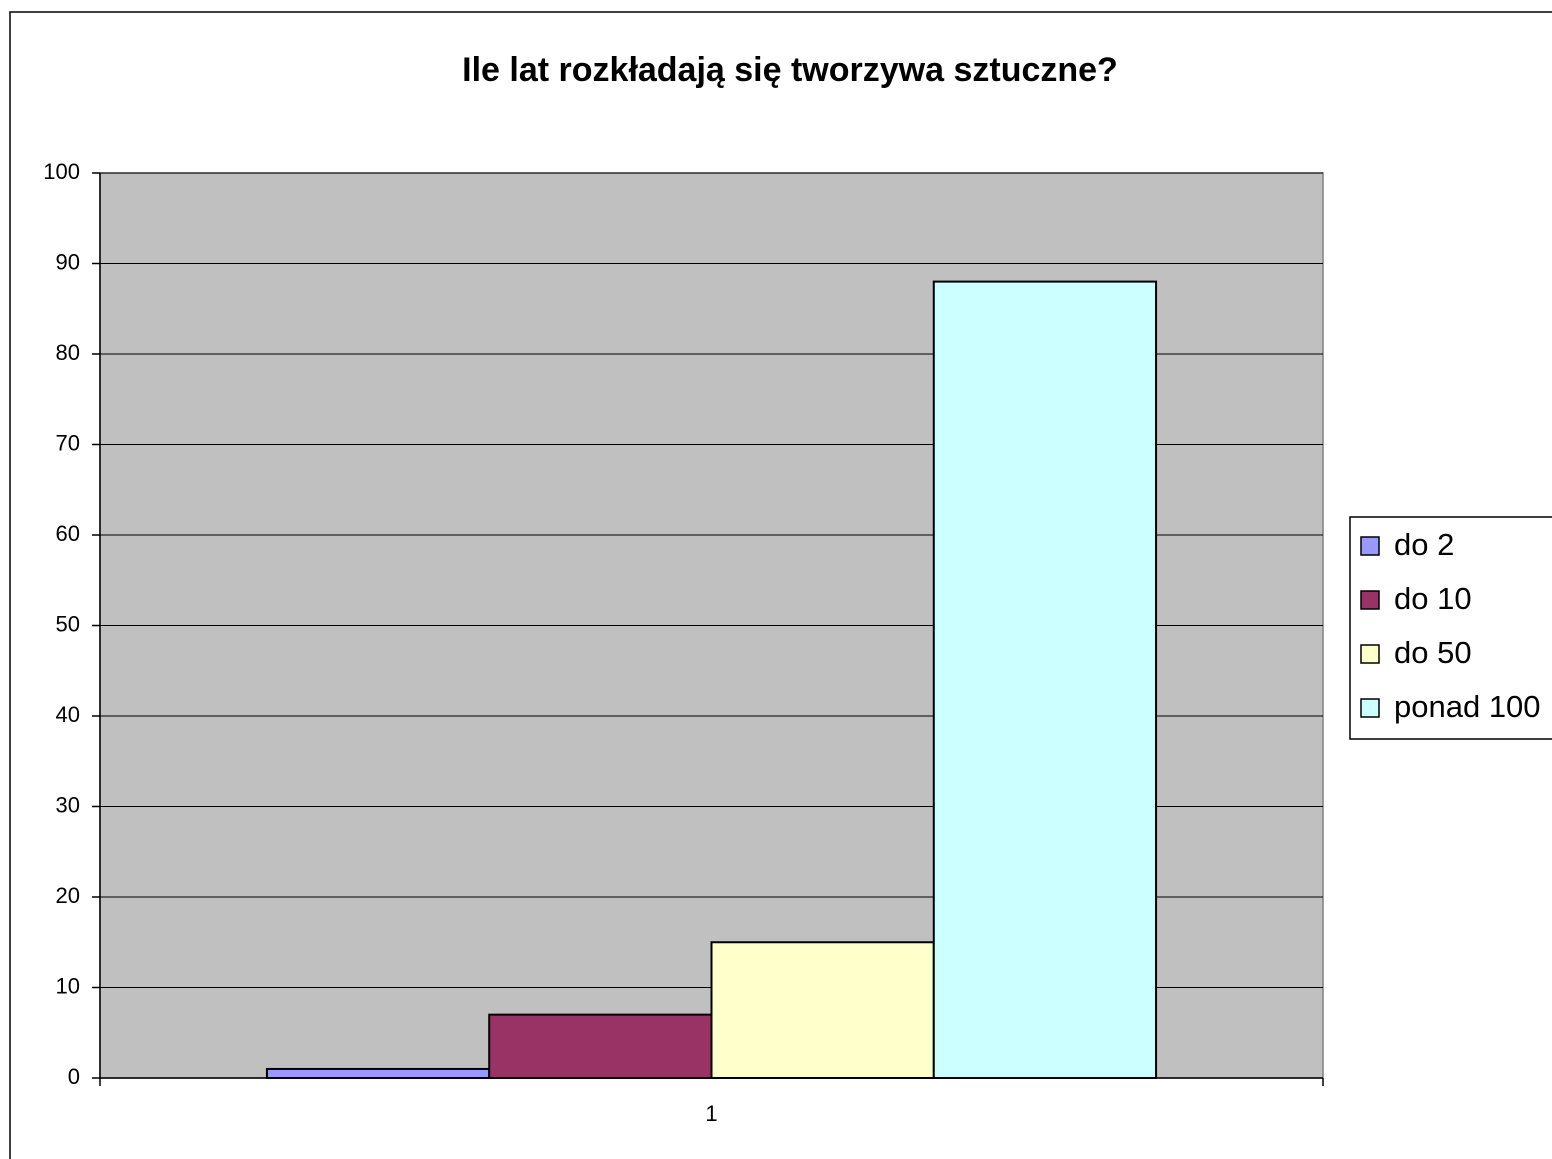 The height and width of the screenshot is (1159, 1552). Describe the element at coordinates (68, 623) in the screenshot. I see `y-tick-label: 50` at that location.